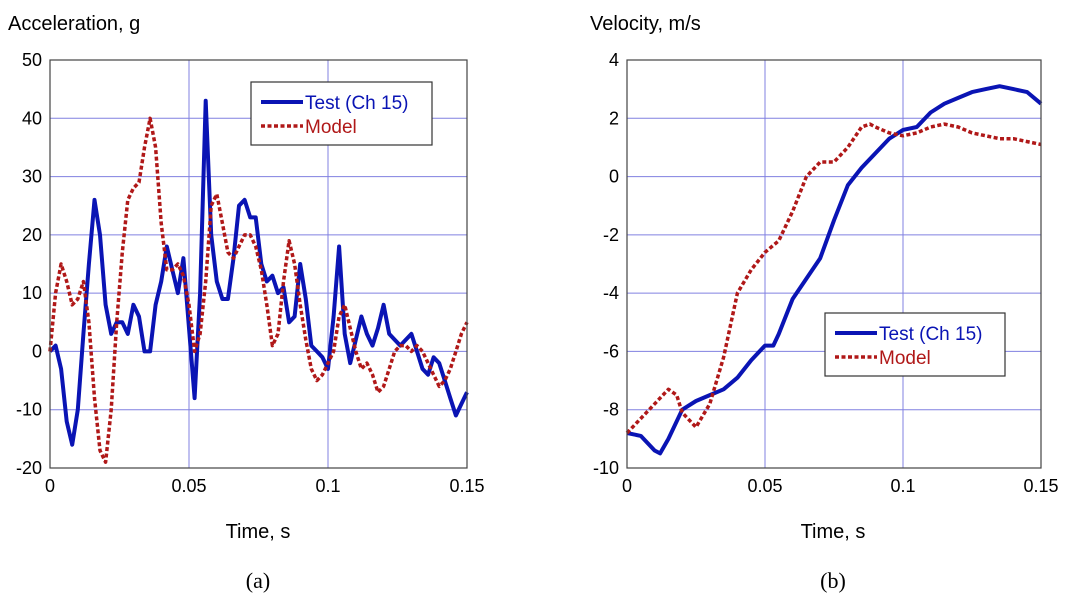  I want to click on chart-title: Velocity, m/s, so click(645, 24).